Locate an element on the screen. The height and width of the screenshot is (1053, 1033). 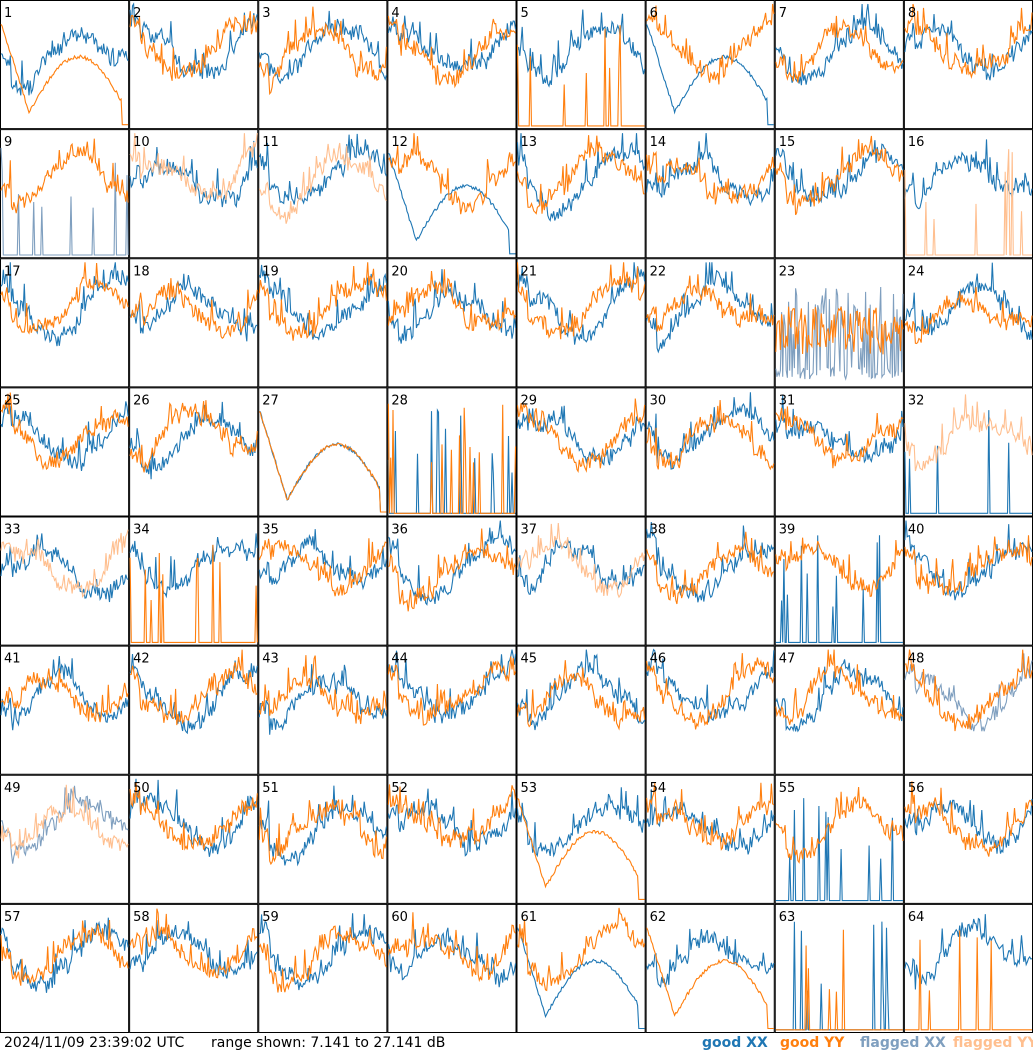
spectrum-panel-59: 59 is located at coordinates (323, 968).